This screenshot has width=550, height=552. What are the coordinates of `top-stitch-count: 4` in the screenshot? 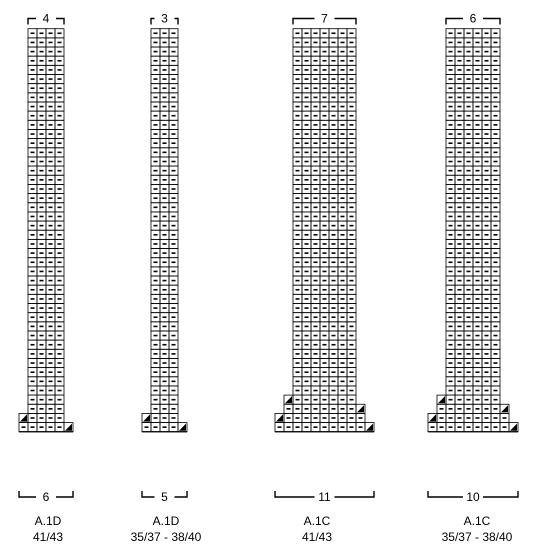 It's located at (46, 19).